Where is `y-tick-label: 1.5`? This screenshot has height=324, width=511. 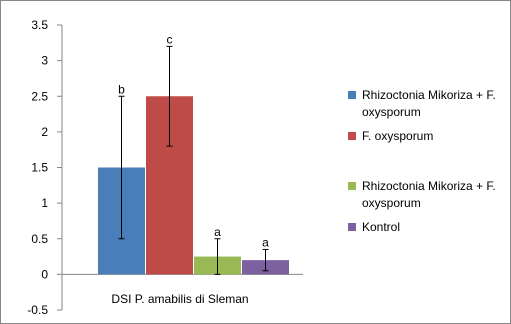
y-tick-label: 1.5 is located at coordinates (39, 168).